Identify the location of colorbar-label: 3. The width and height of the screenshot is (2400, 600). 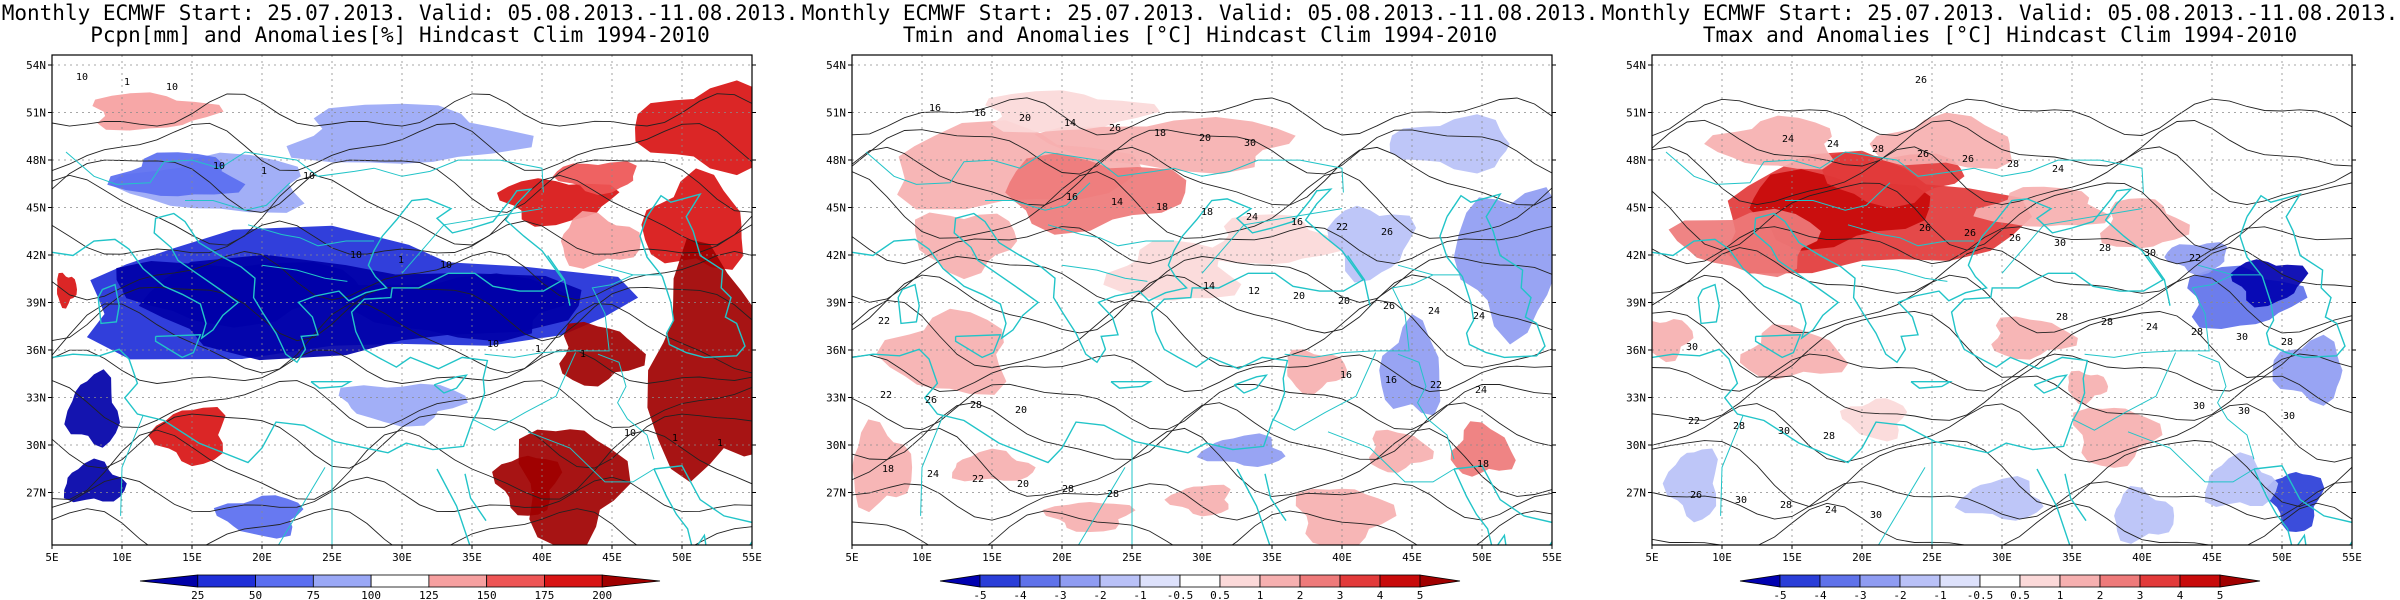
(2140, 594).